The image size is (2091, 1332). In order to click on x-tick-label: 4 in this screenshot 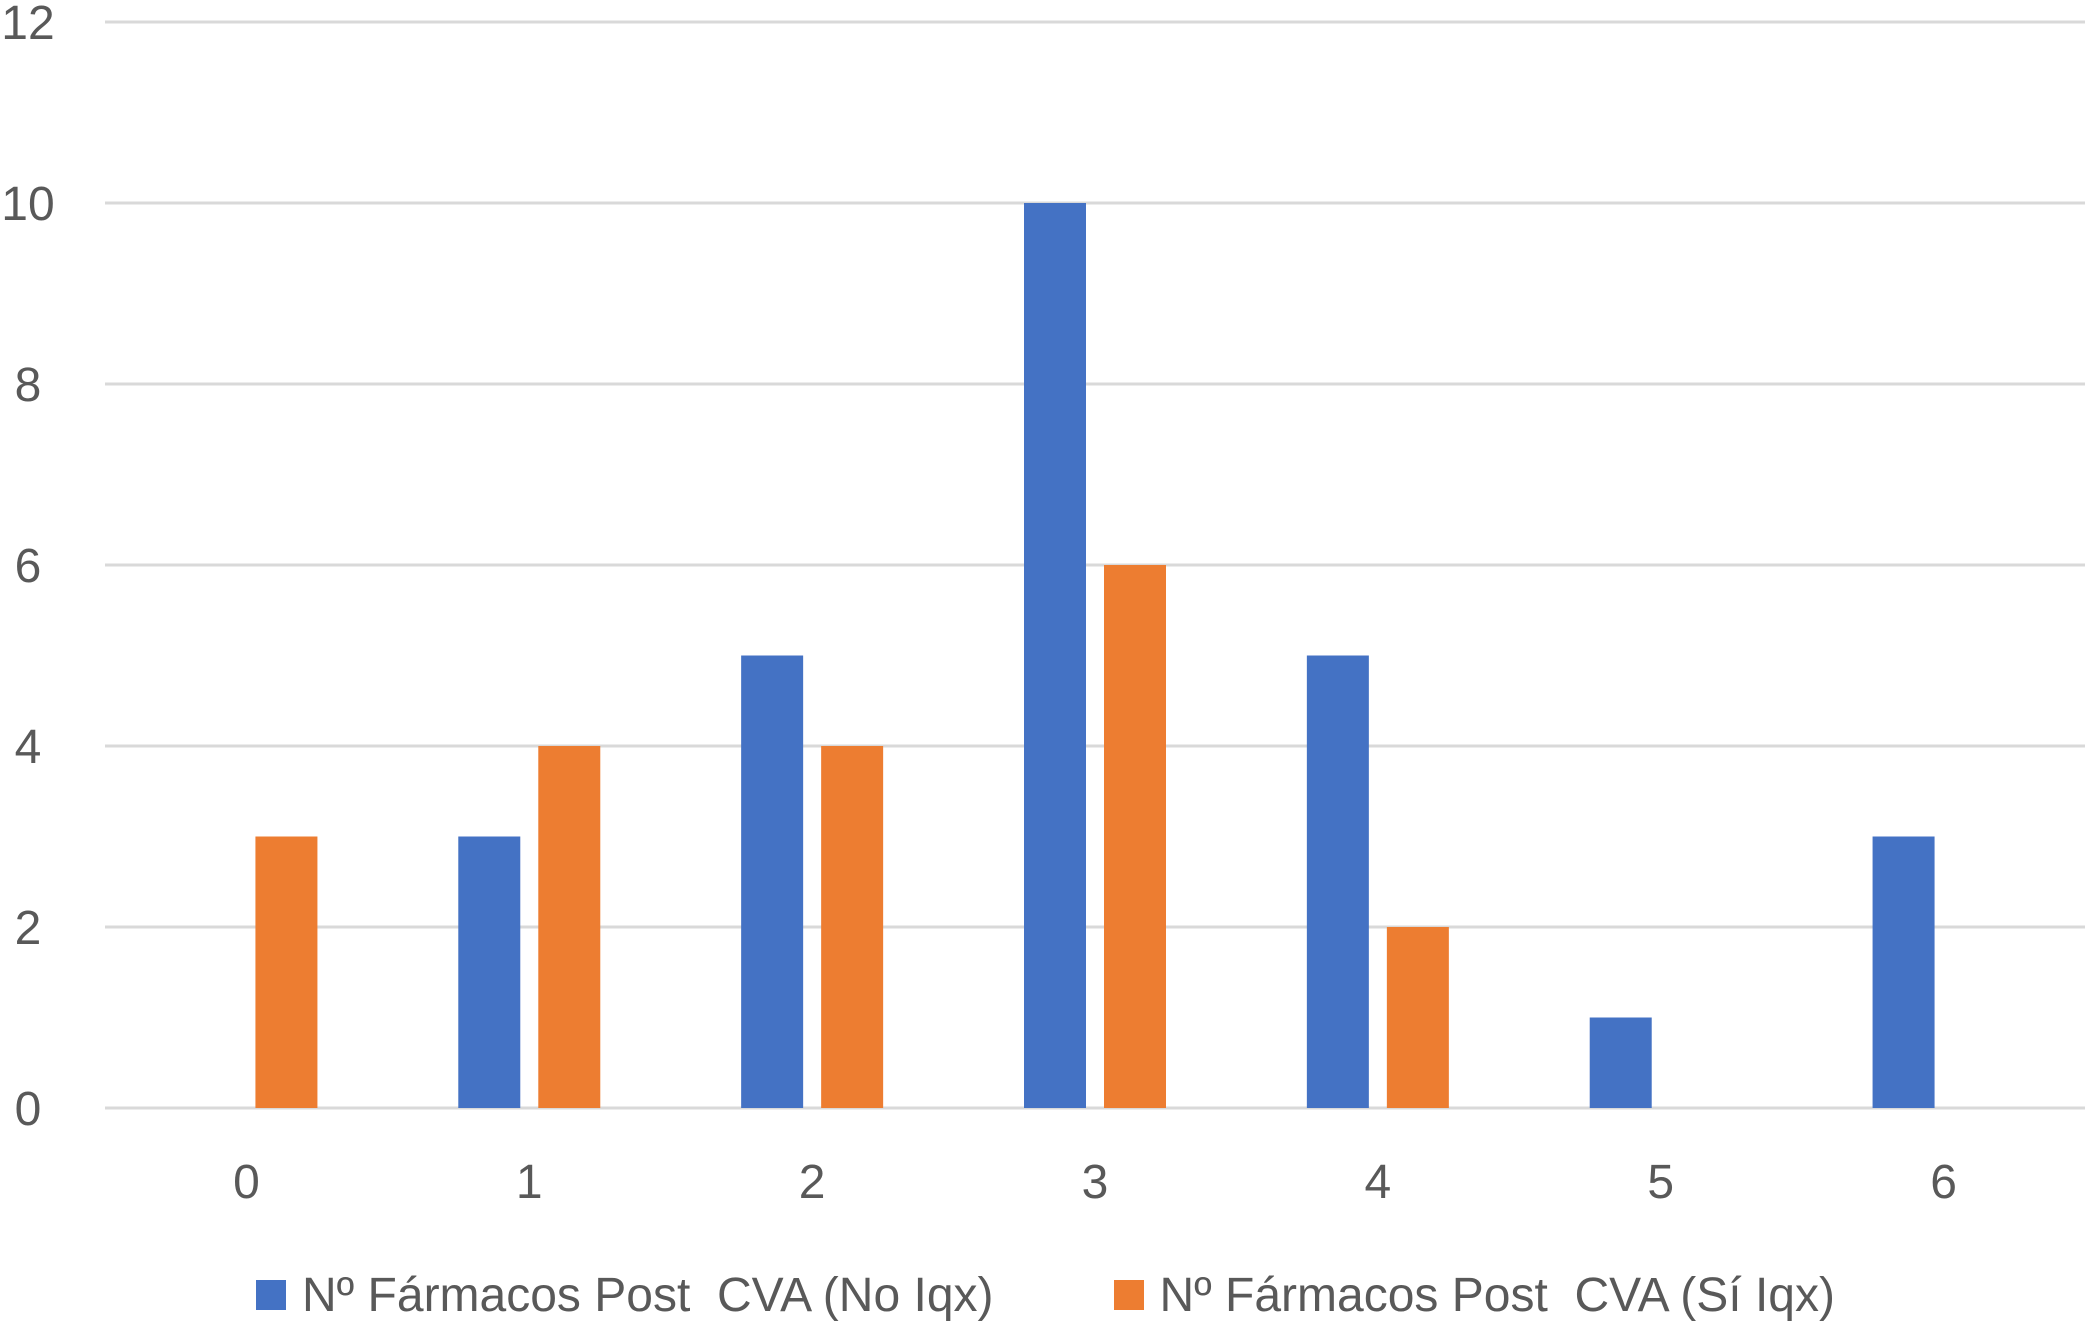, I will do `click(1378, 1182)`.